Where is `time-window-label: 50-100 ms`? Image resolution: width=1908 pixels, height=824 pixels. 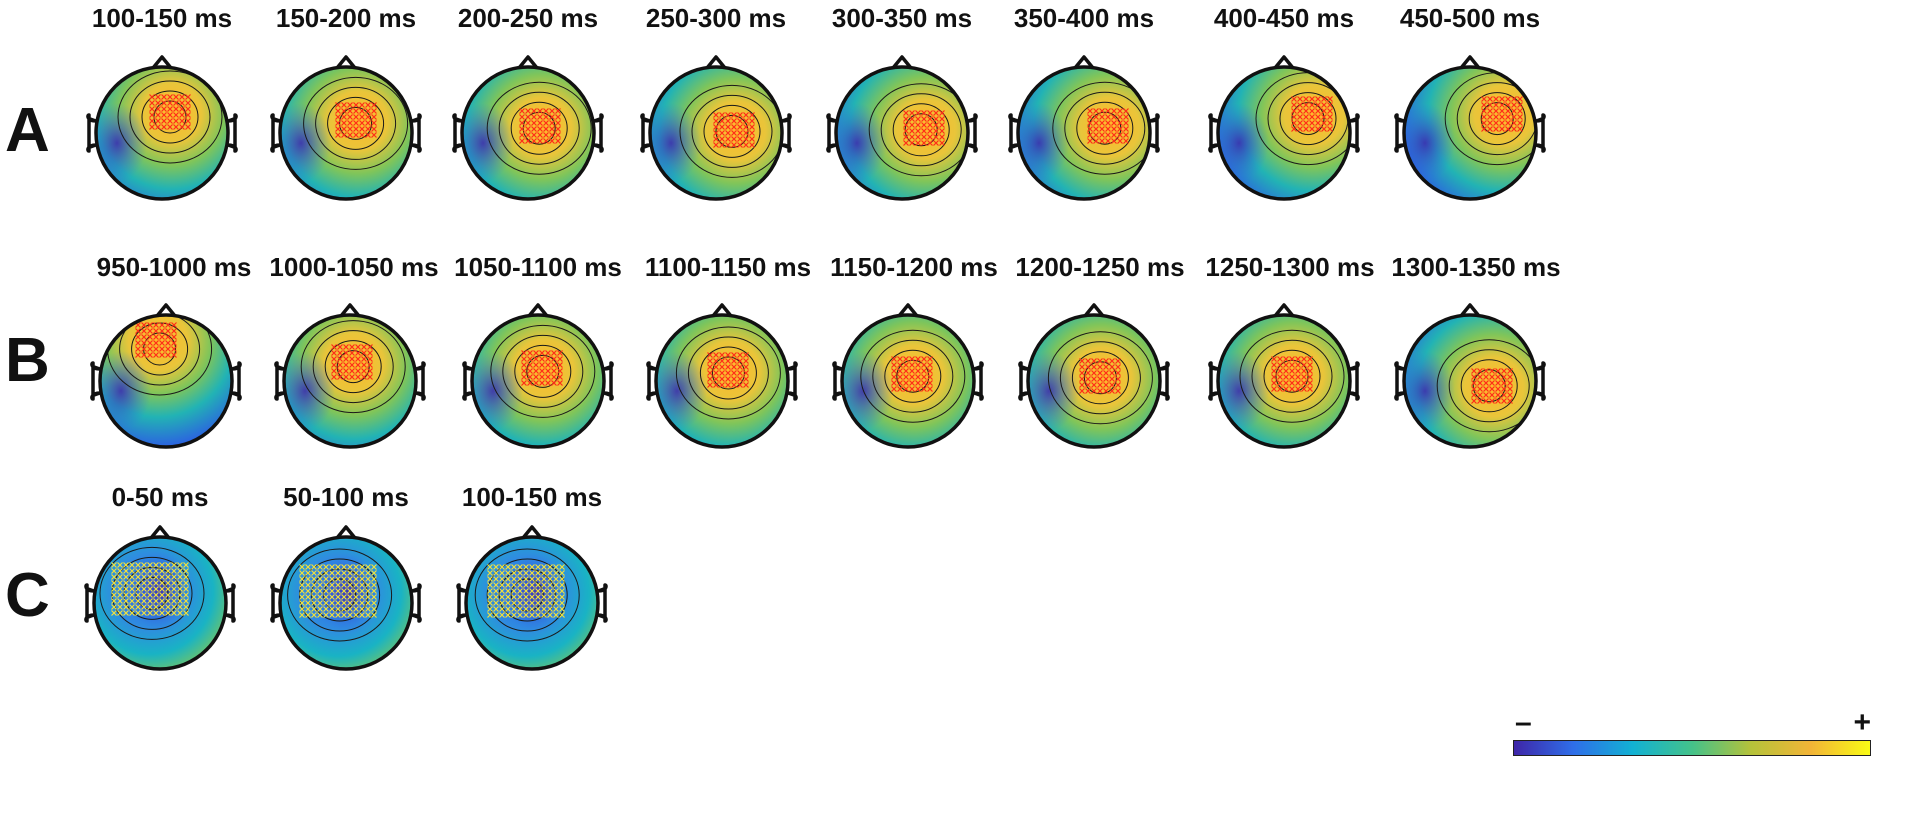
time-window-label: 50-100 ms is located at coordinates (346, 497).